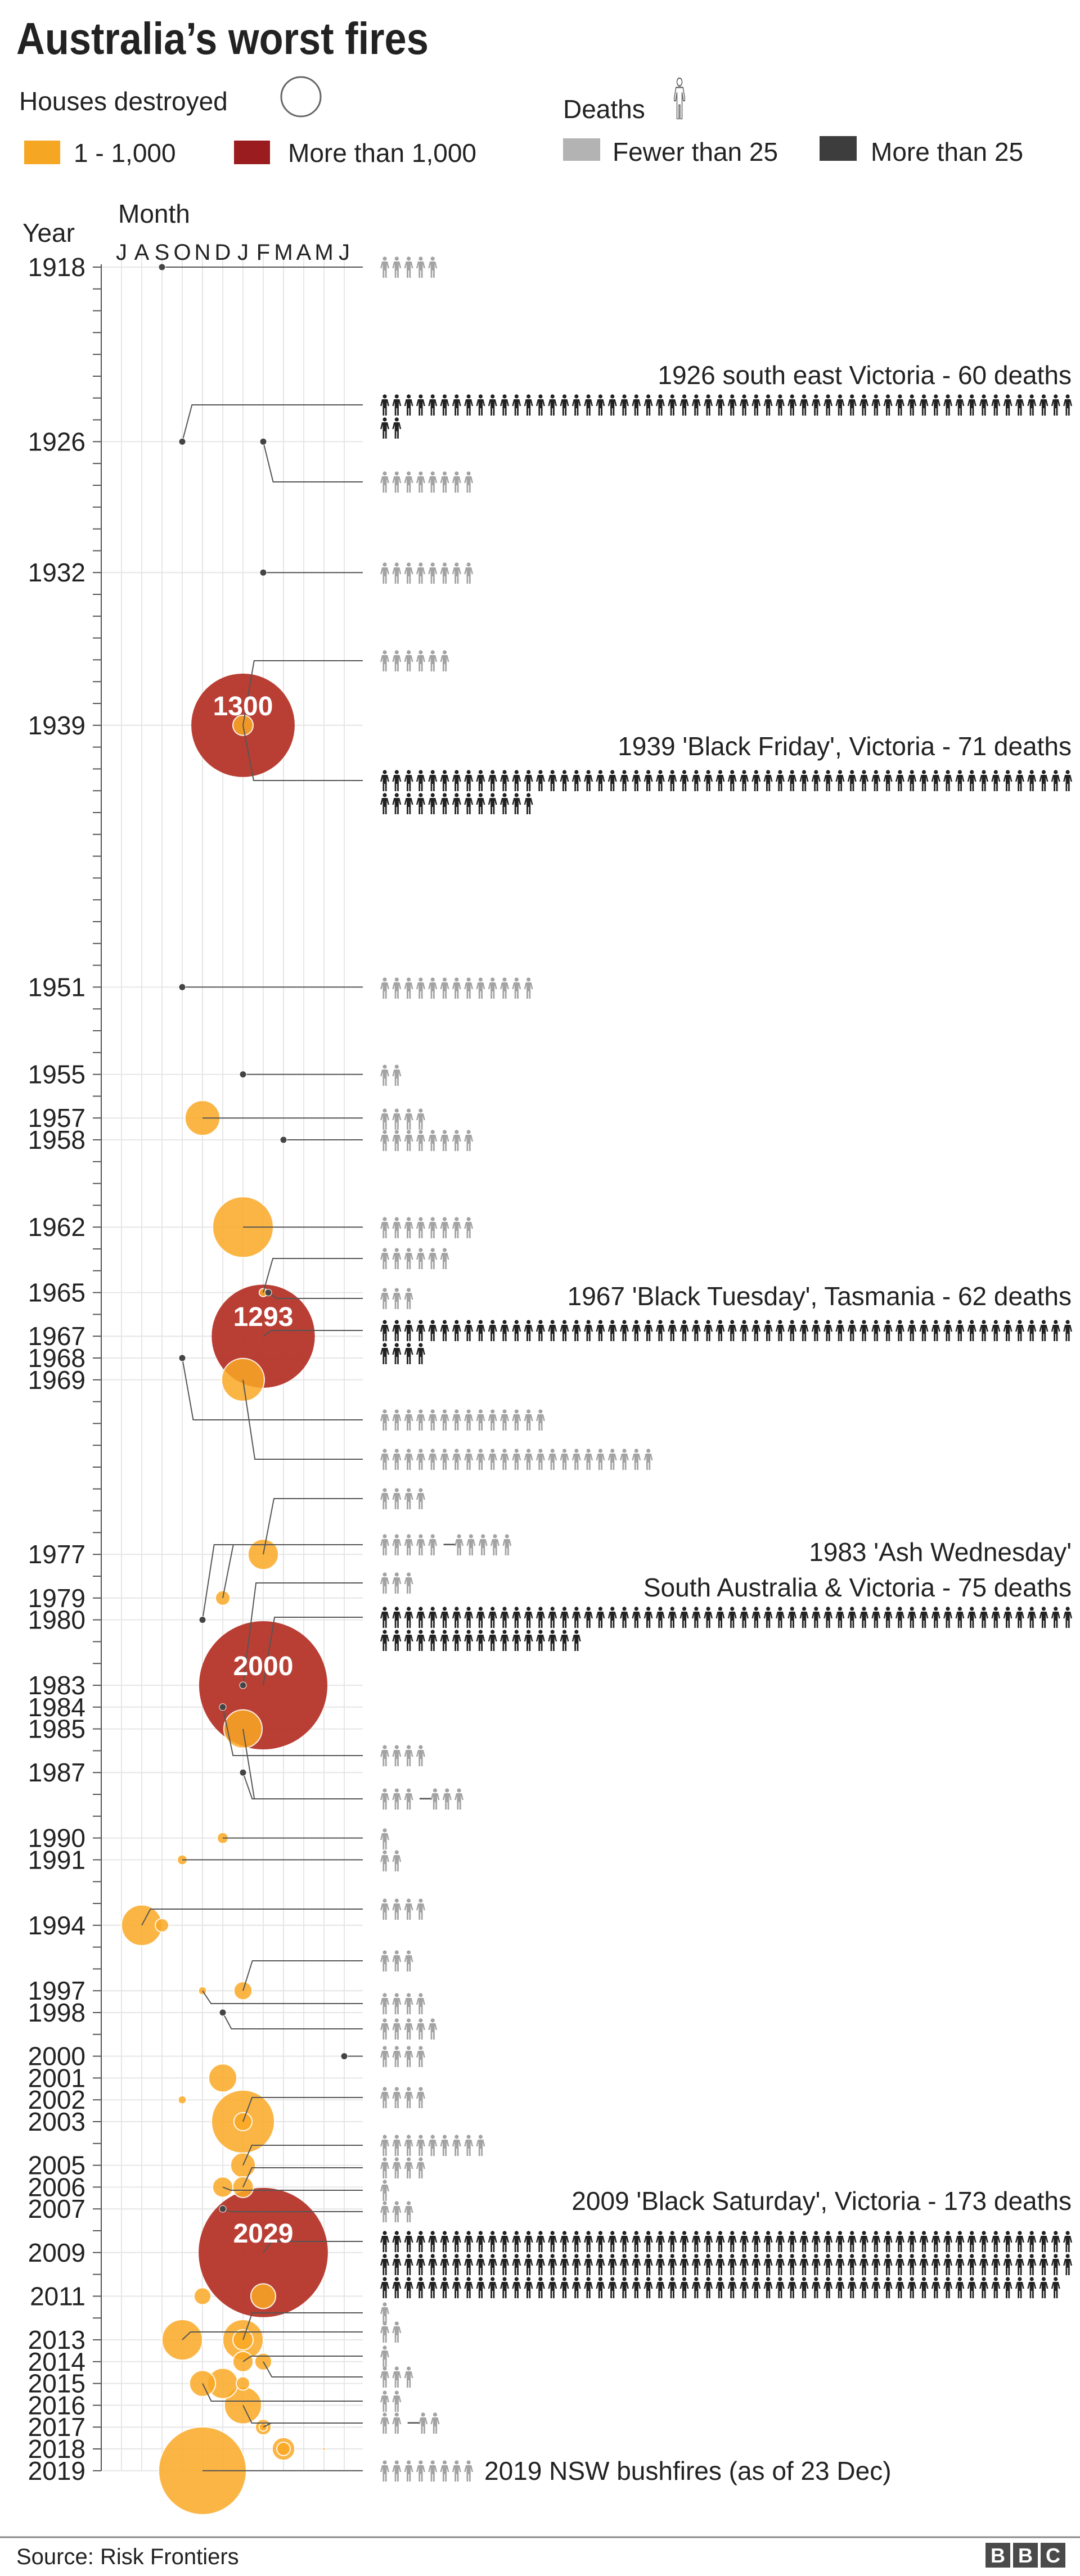 This screenshot has width=1080, height=2576. What do you see at coordinates (1025, 2555) in the screenshot?
I see `svg-text: B` at bounding box center [1025, 2555].